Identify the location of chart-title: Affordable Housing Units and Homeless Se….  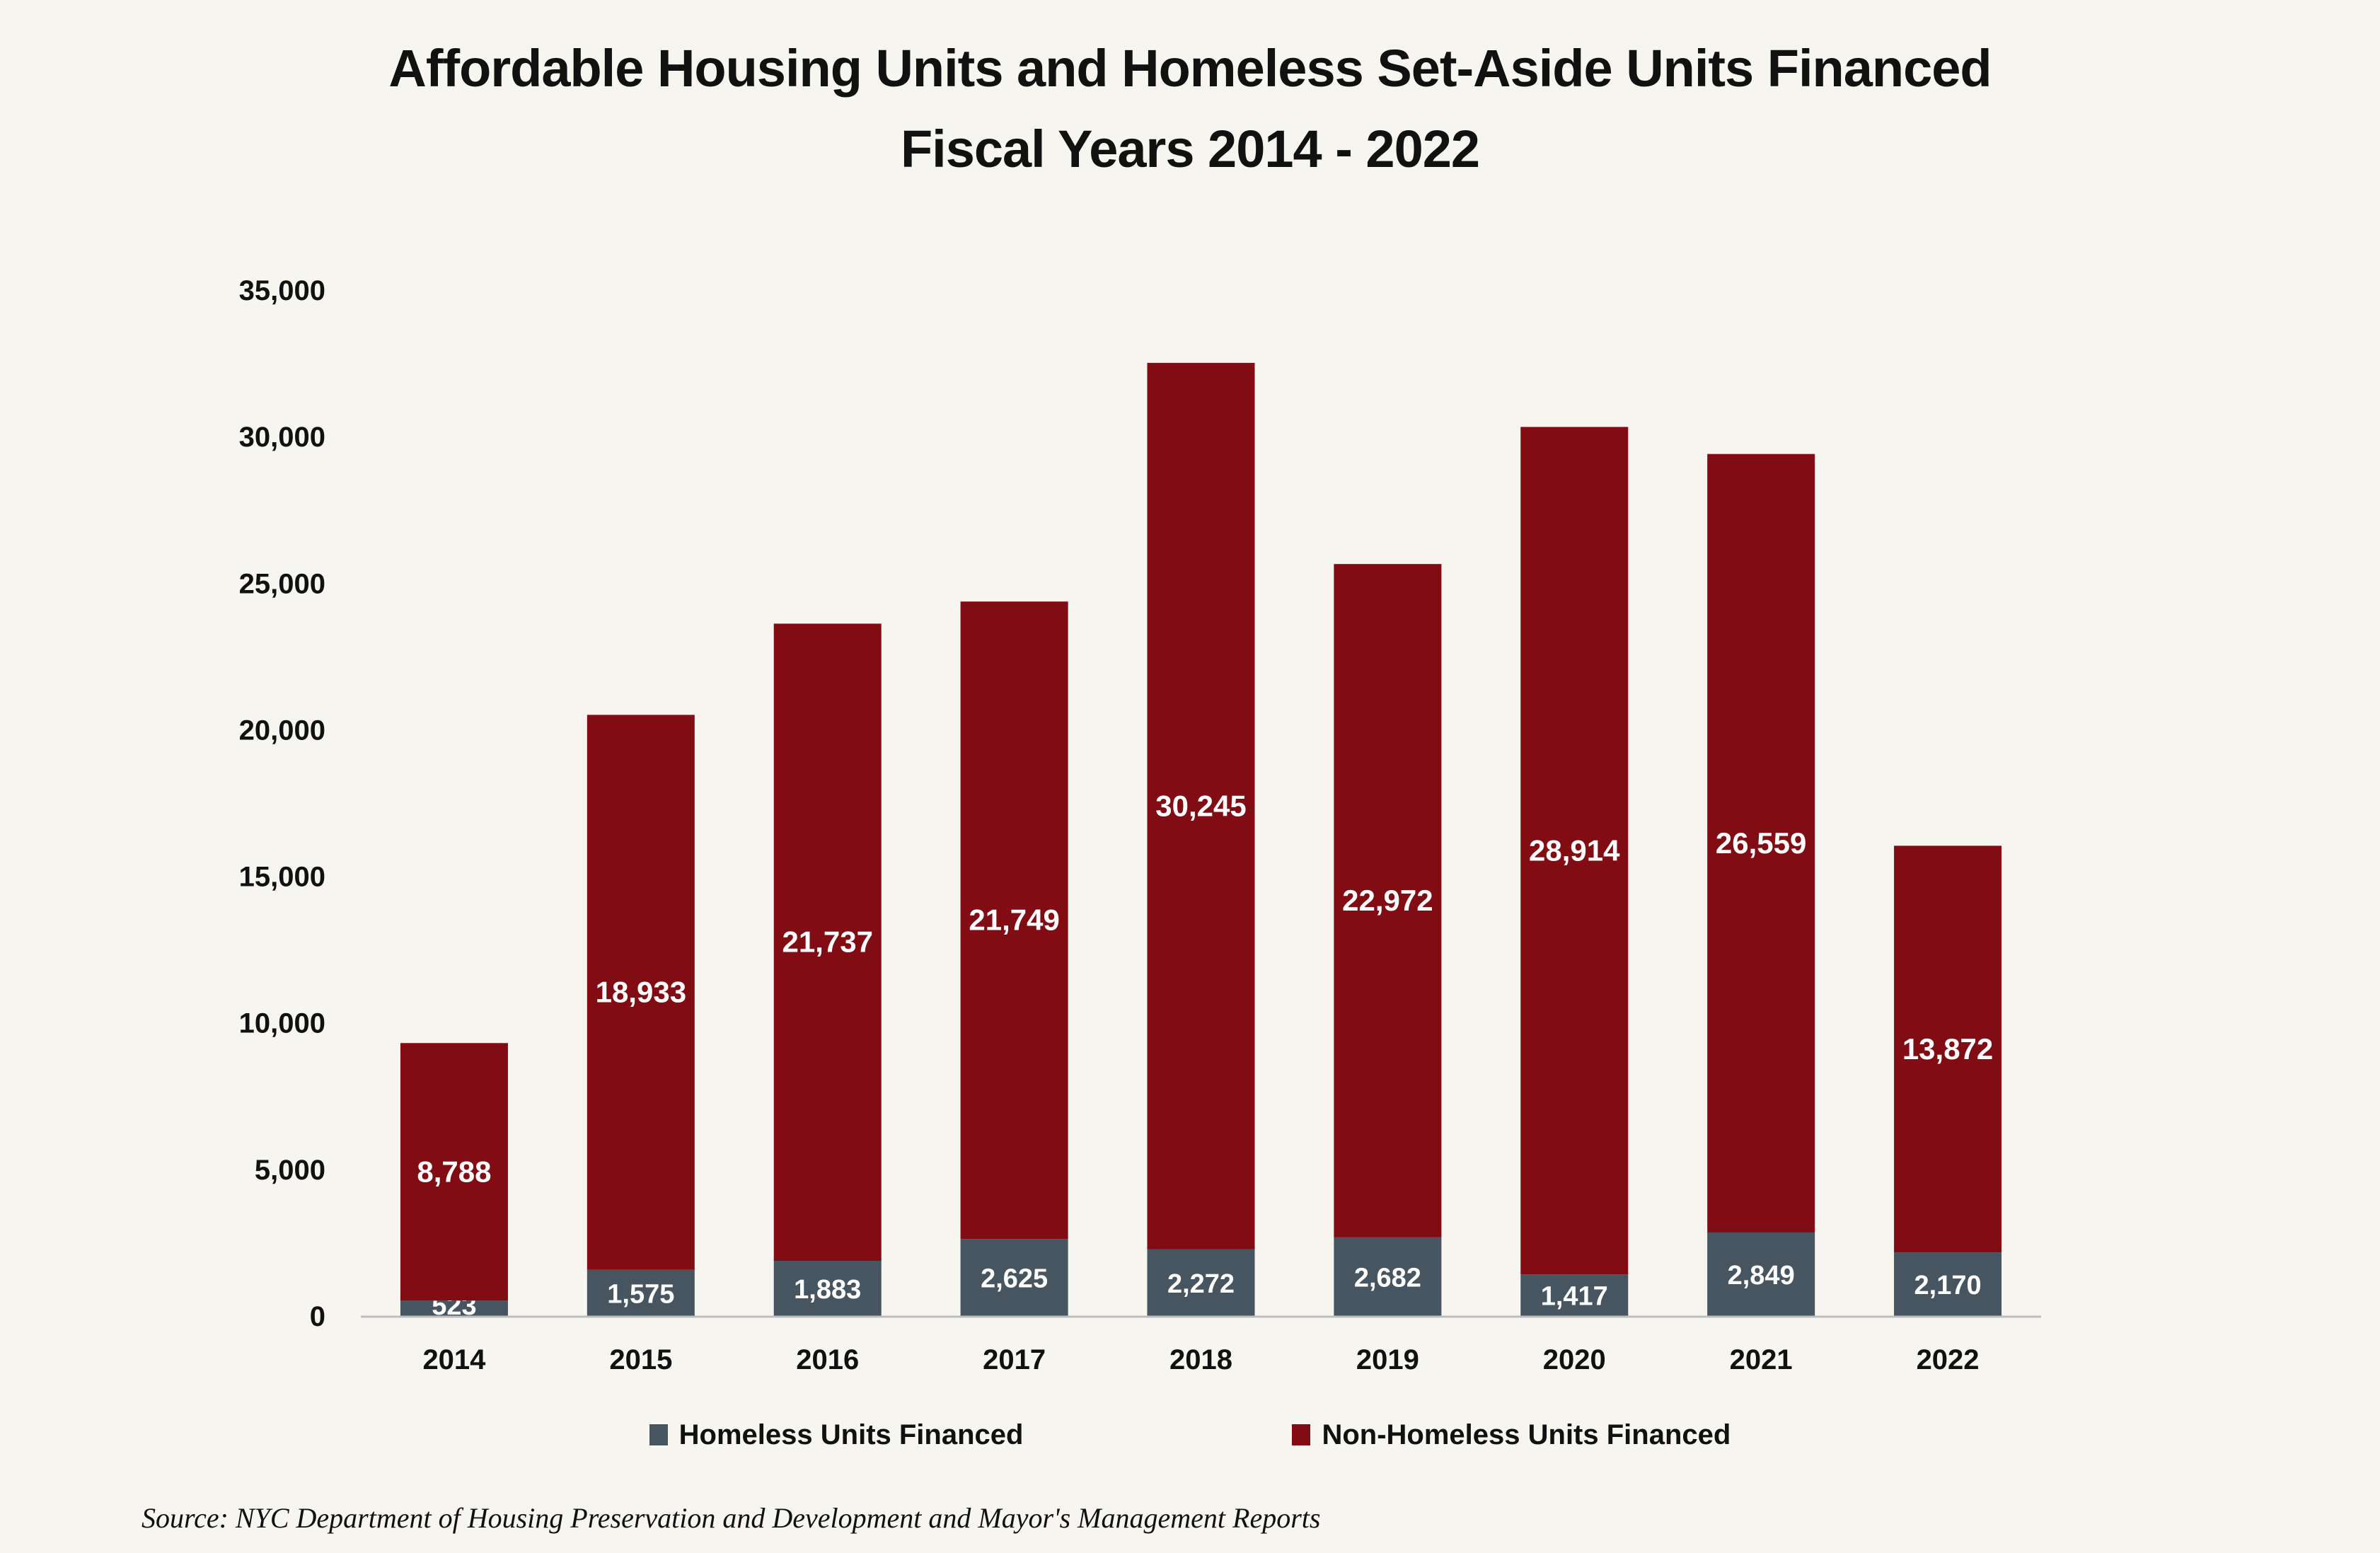
(1190, 109).